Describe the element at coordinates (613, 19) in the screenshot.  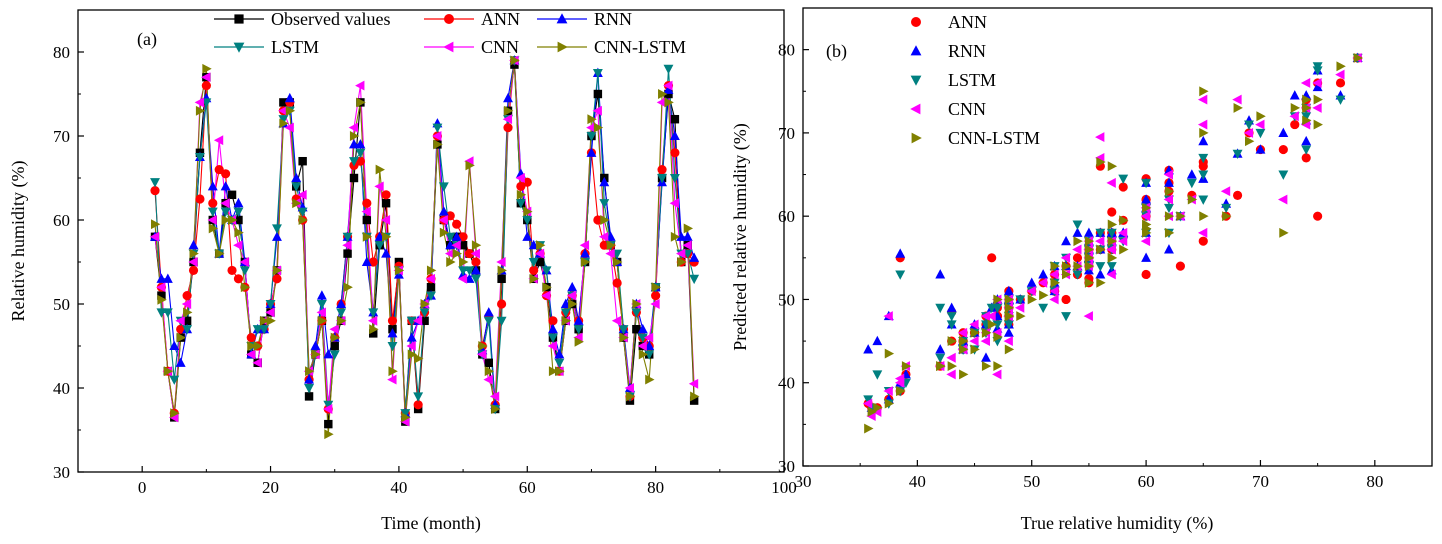
I see `legend-label-rnn: RNN` at that location.